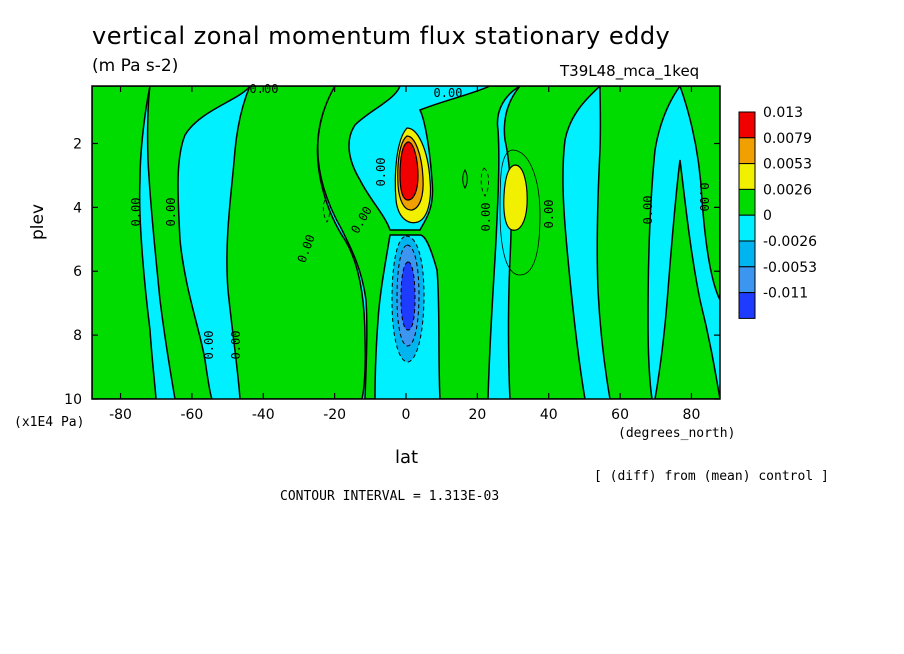  Describe the element at coordinates (77, 144) in the screenshot. I see `y-tick-label: 2` at that location.